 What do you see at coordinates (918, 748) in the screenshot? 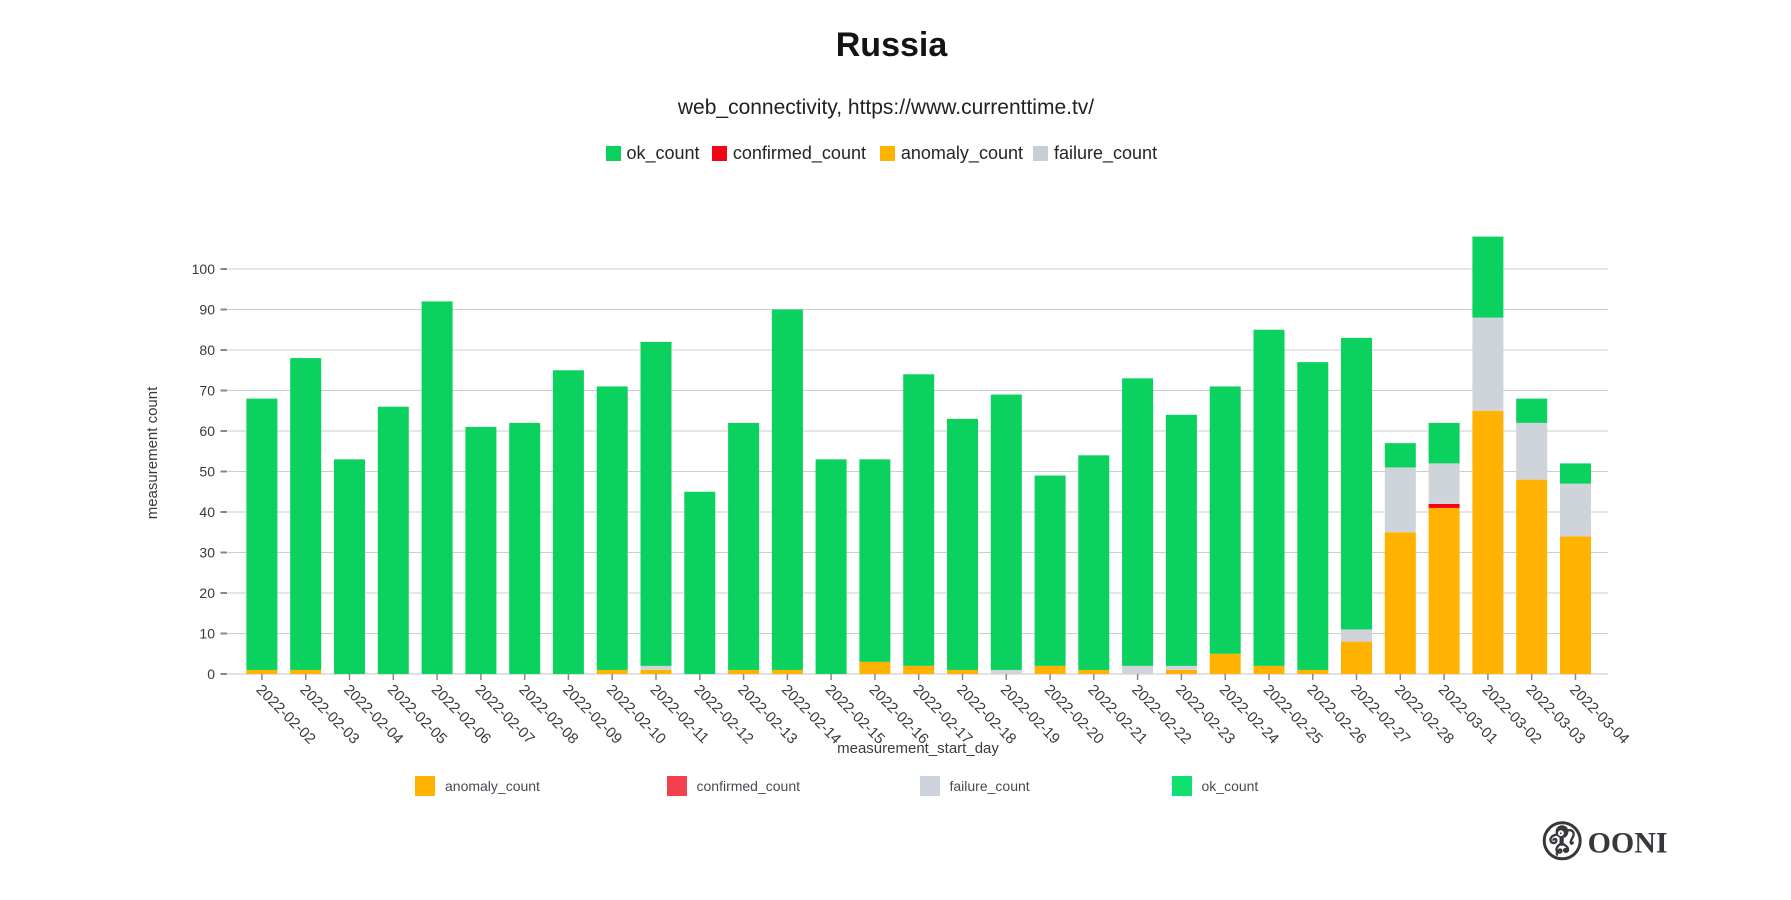
I see `svg-text: measurement_start_day` at bounding box center [918, 748].